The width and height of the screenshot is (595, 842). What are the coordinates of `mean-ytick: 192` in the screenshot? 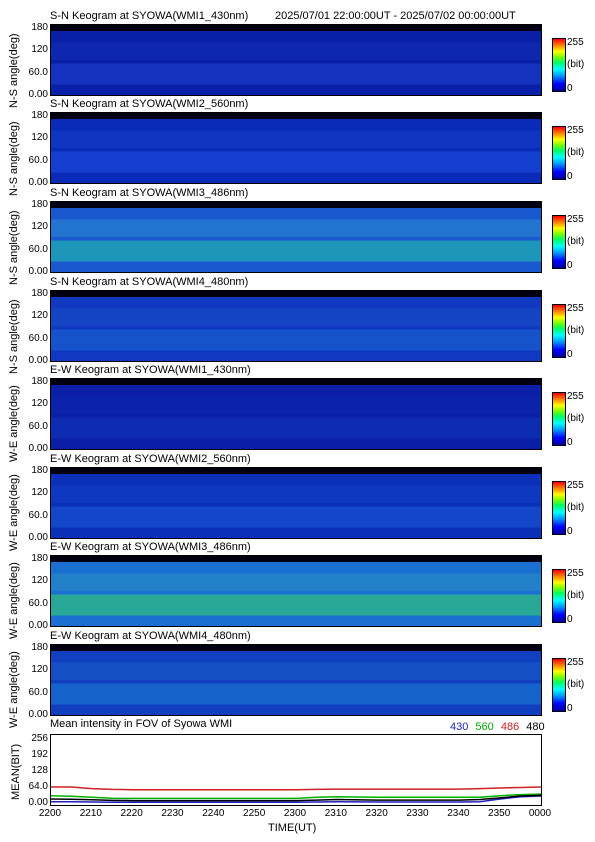 It's located at (39, 754).